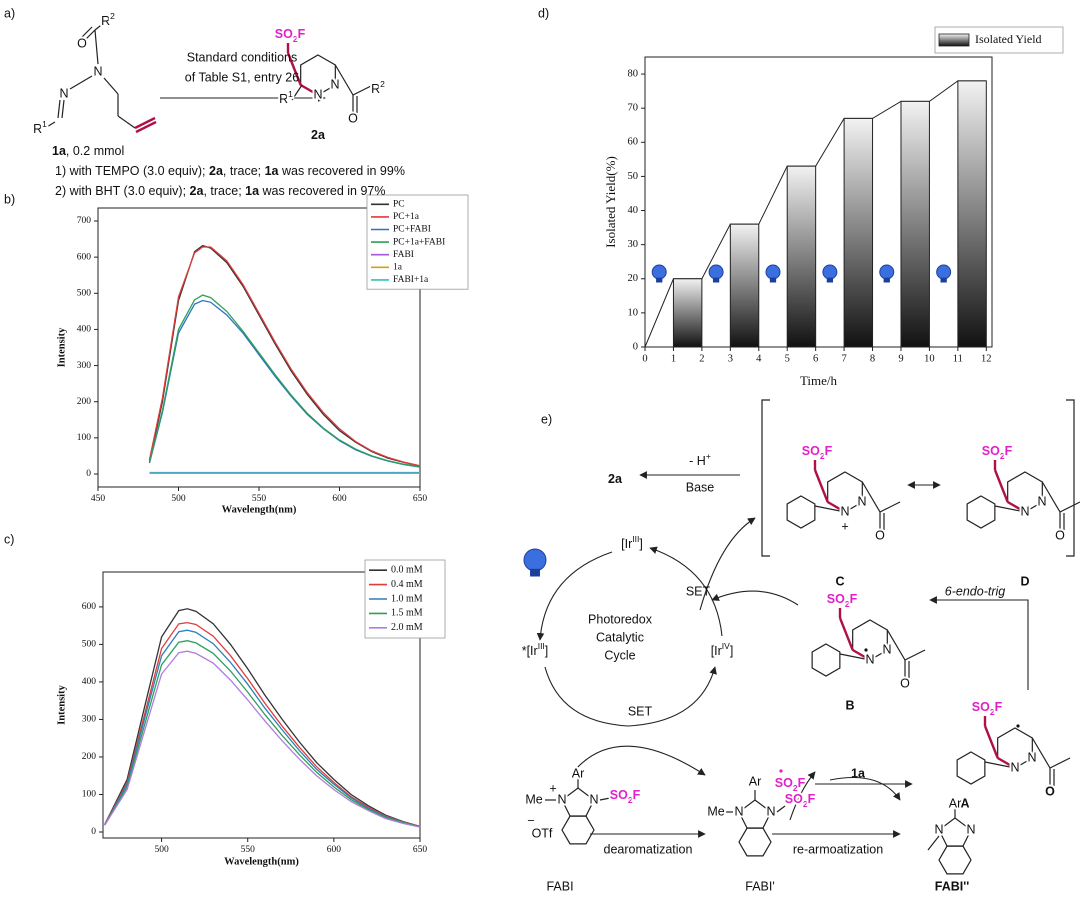  Describe the element at coordinates (407, 598) in the screenshot. I see `legend-label: 1.0 mM` at that location.